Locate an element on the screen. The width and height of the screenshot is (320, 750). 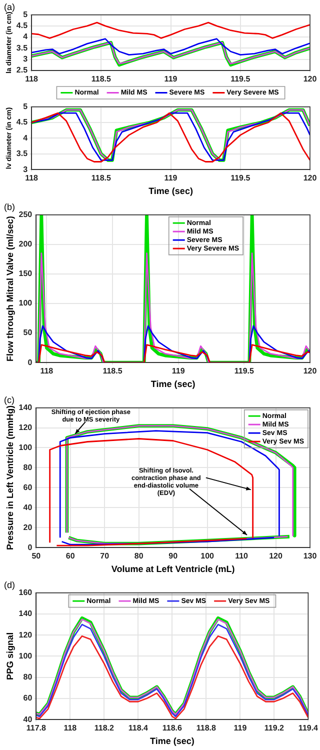
y-axis-title: PPG signal is located at coordinates (9, 656).